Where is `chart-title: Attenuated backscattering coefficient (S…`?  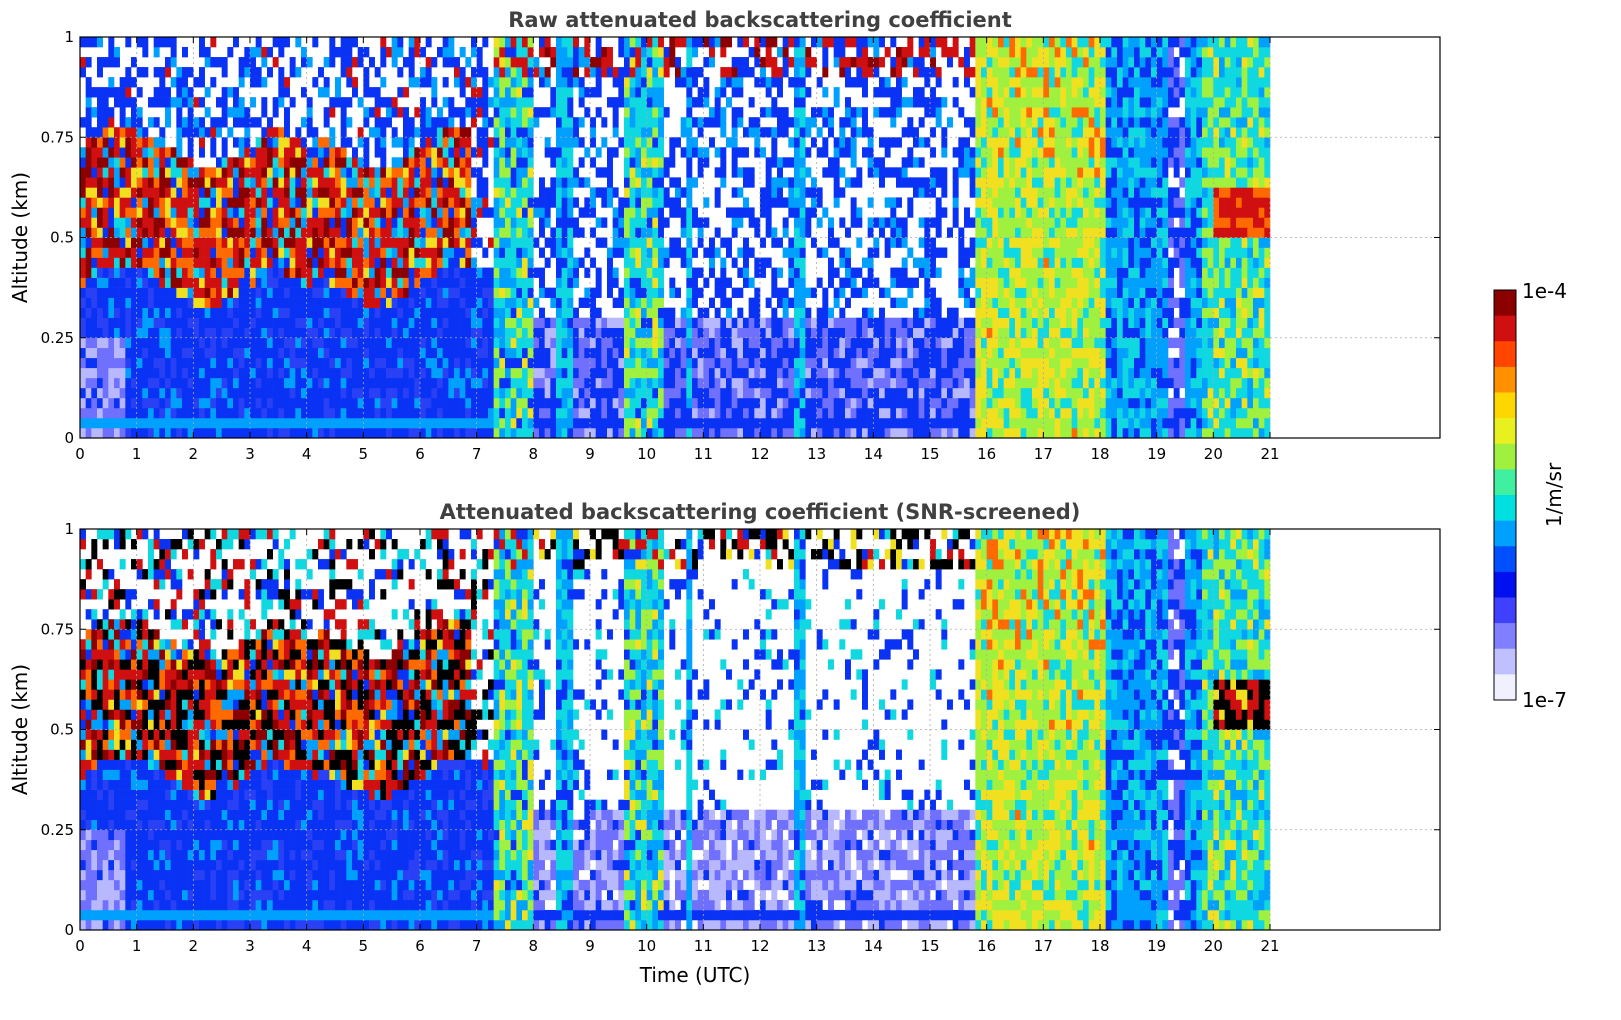
chart-title: Attenuated backscattering coefficient (S… is located at coordinates (760, 512).